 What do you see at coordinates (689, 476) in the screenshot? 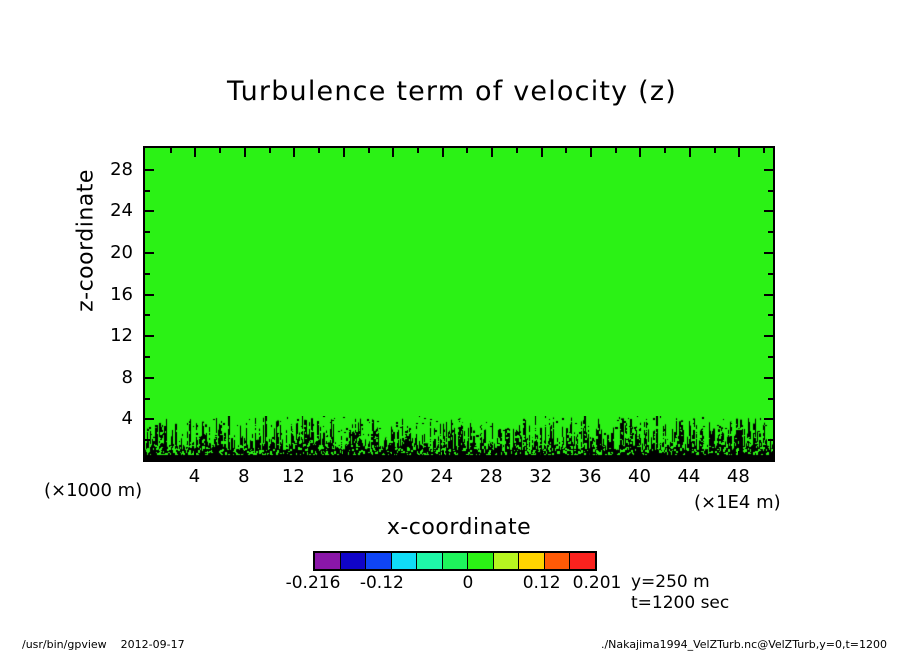
I see `x-tick-label: 44` at bounding box center [689, 476].